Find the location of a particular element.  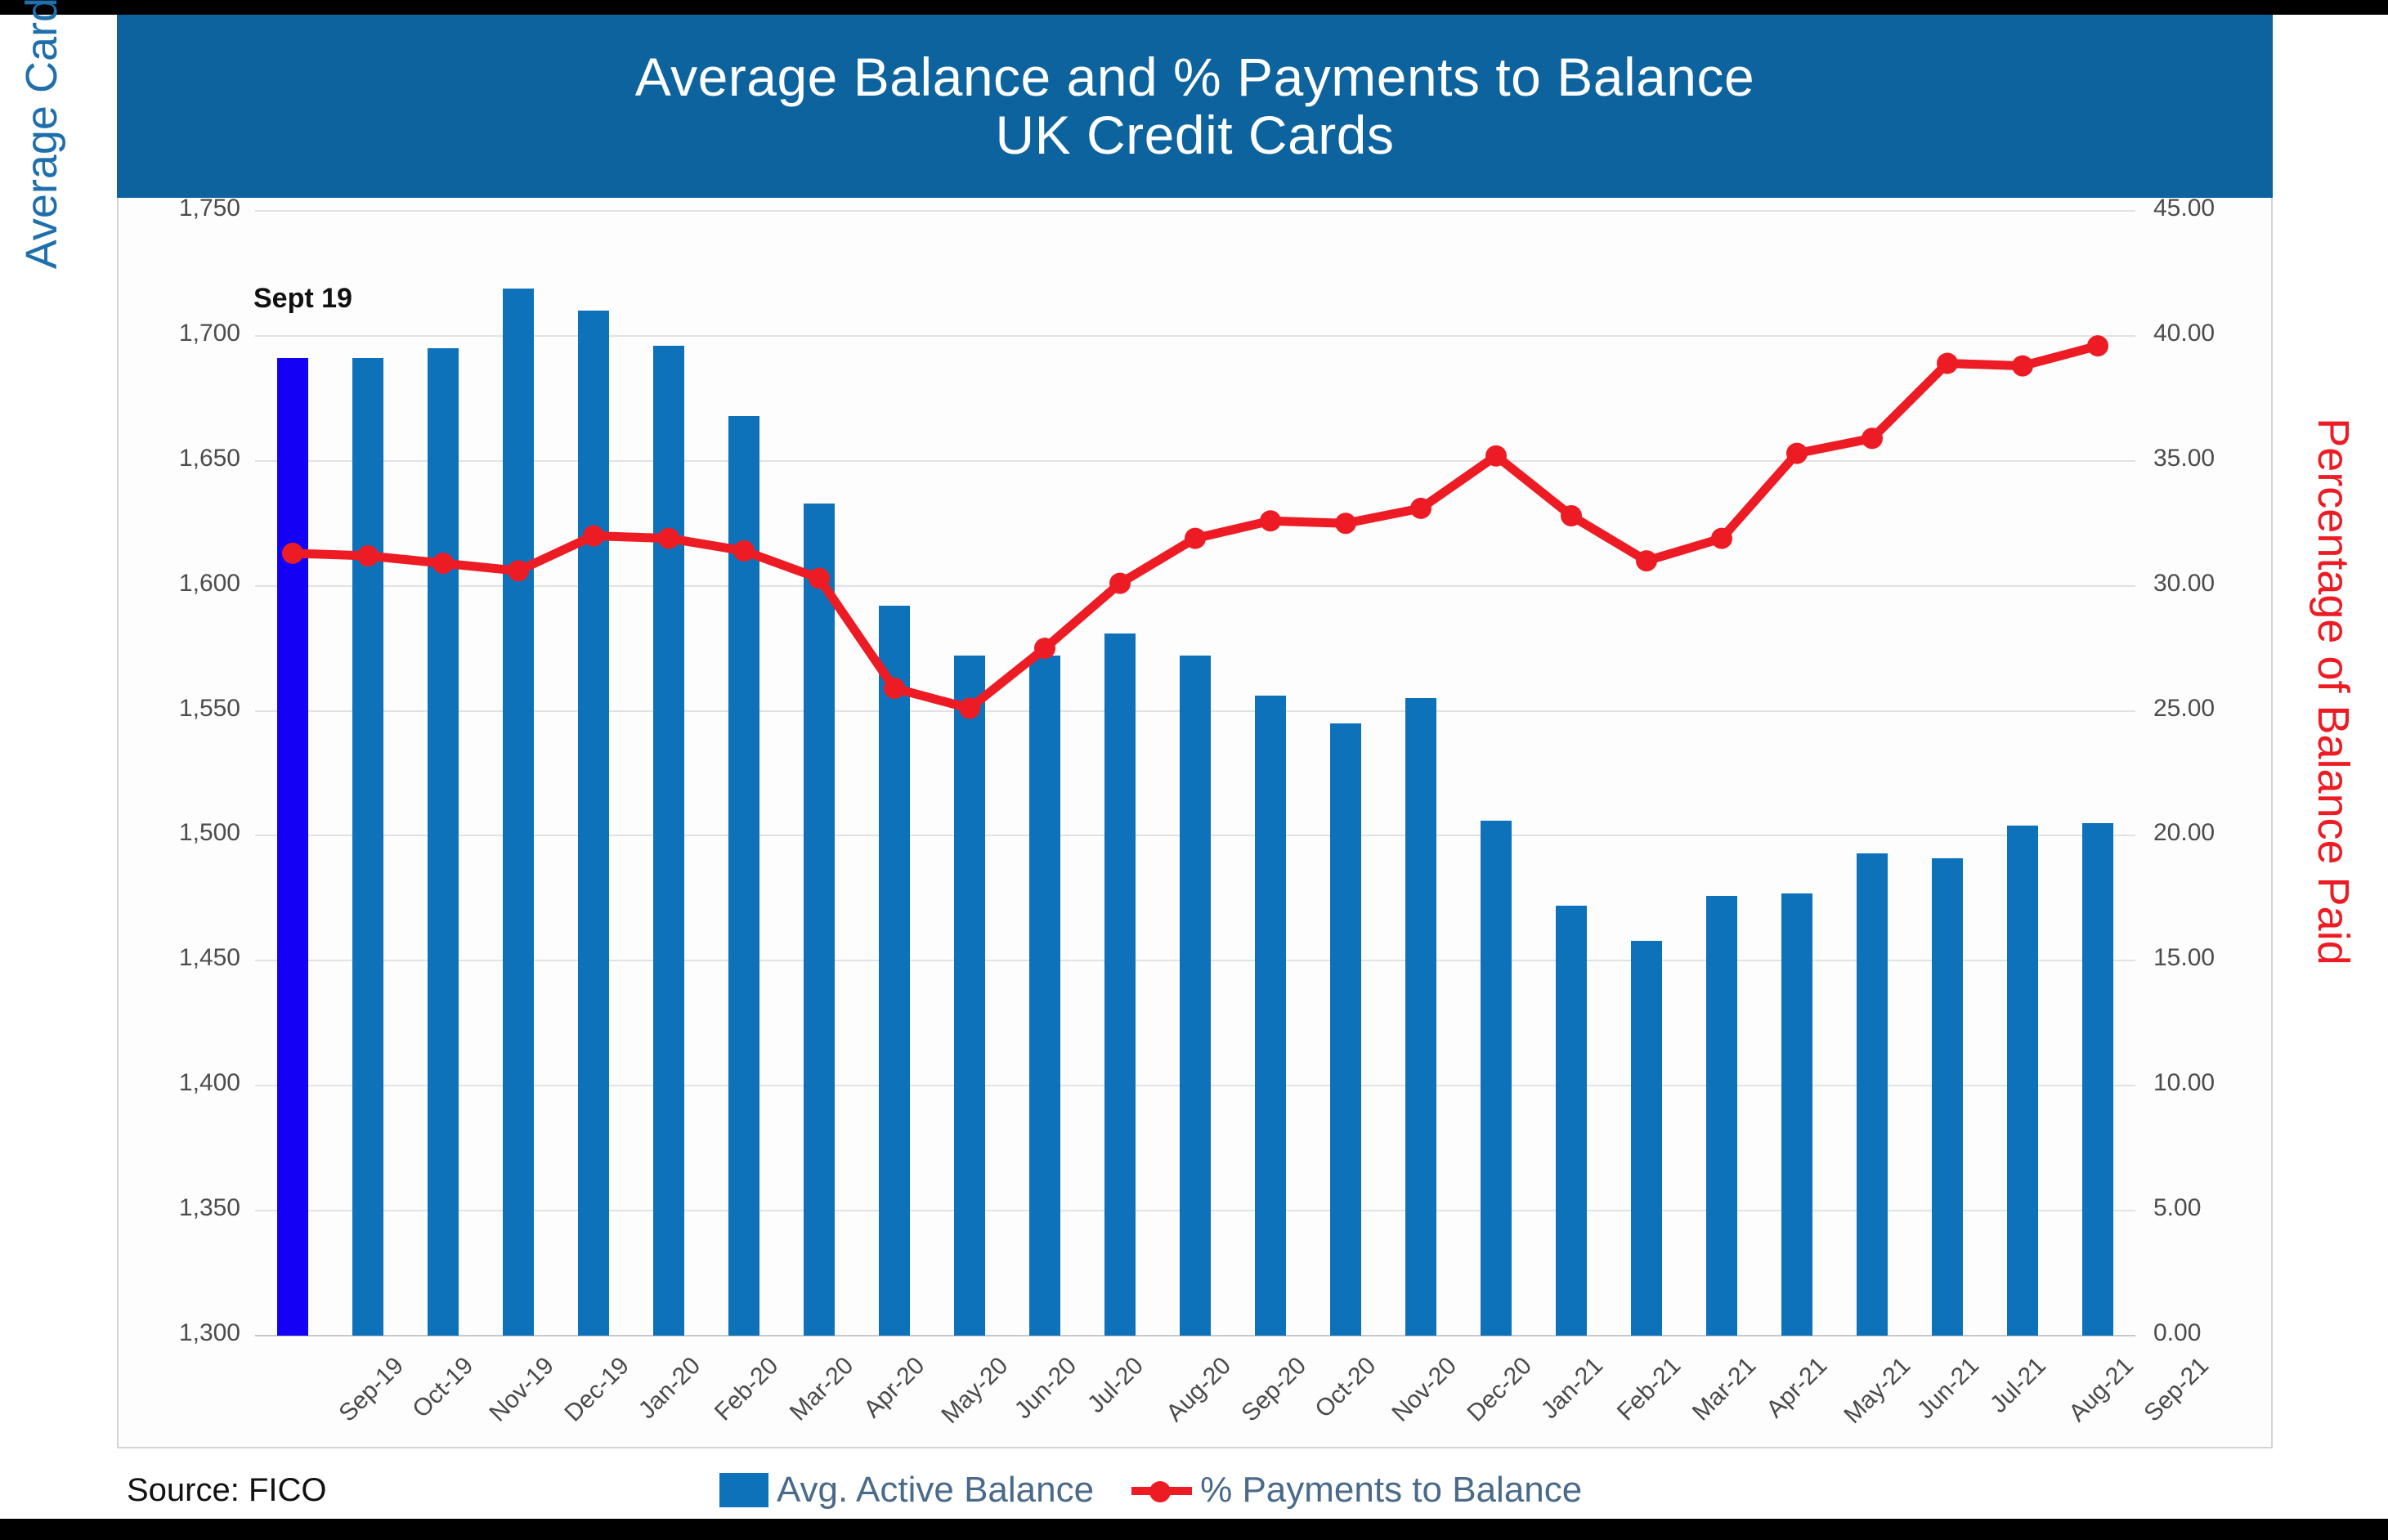

right-axis-tick-label: 20.00 is located at coordinates (2184, 833).